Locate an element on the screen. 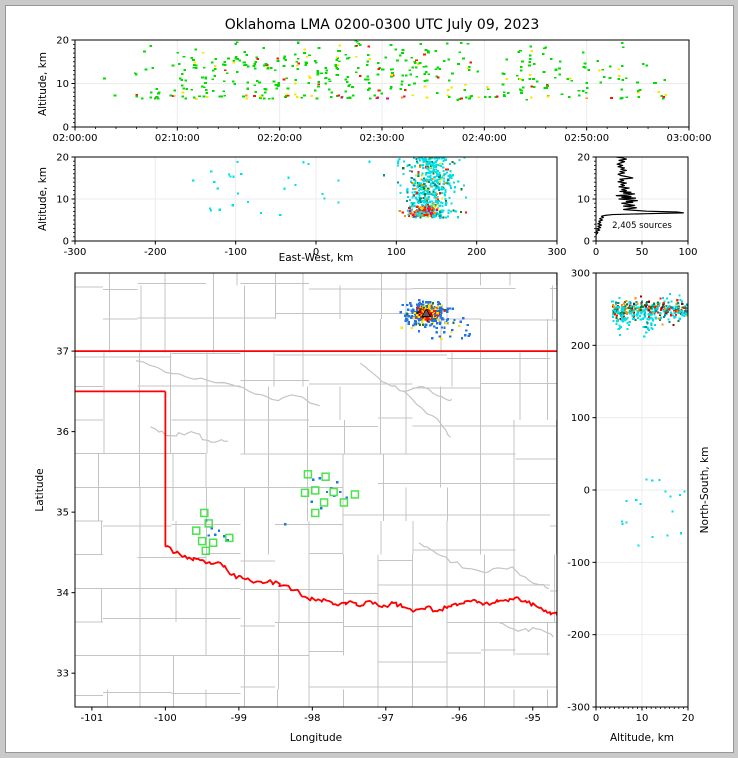  altitude-histogram-line is located at coordinates (640, 199).